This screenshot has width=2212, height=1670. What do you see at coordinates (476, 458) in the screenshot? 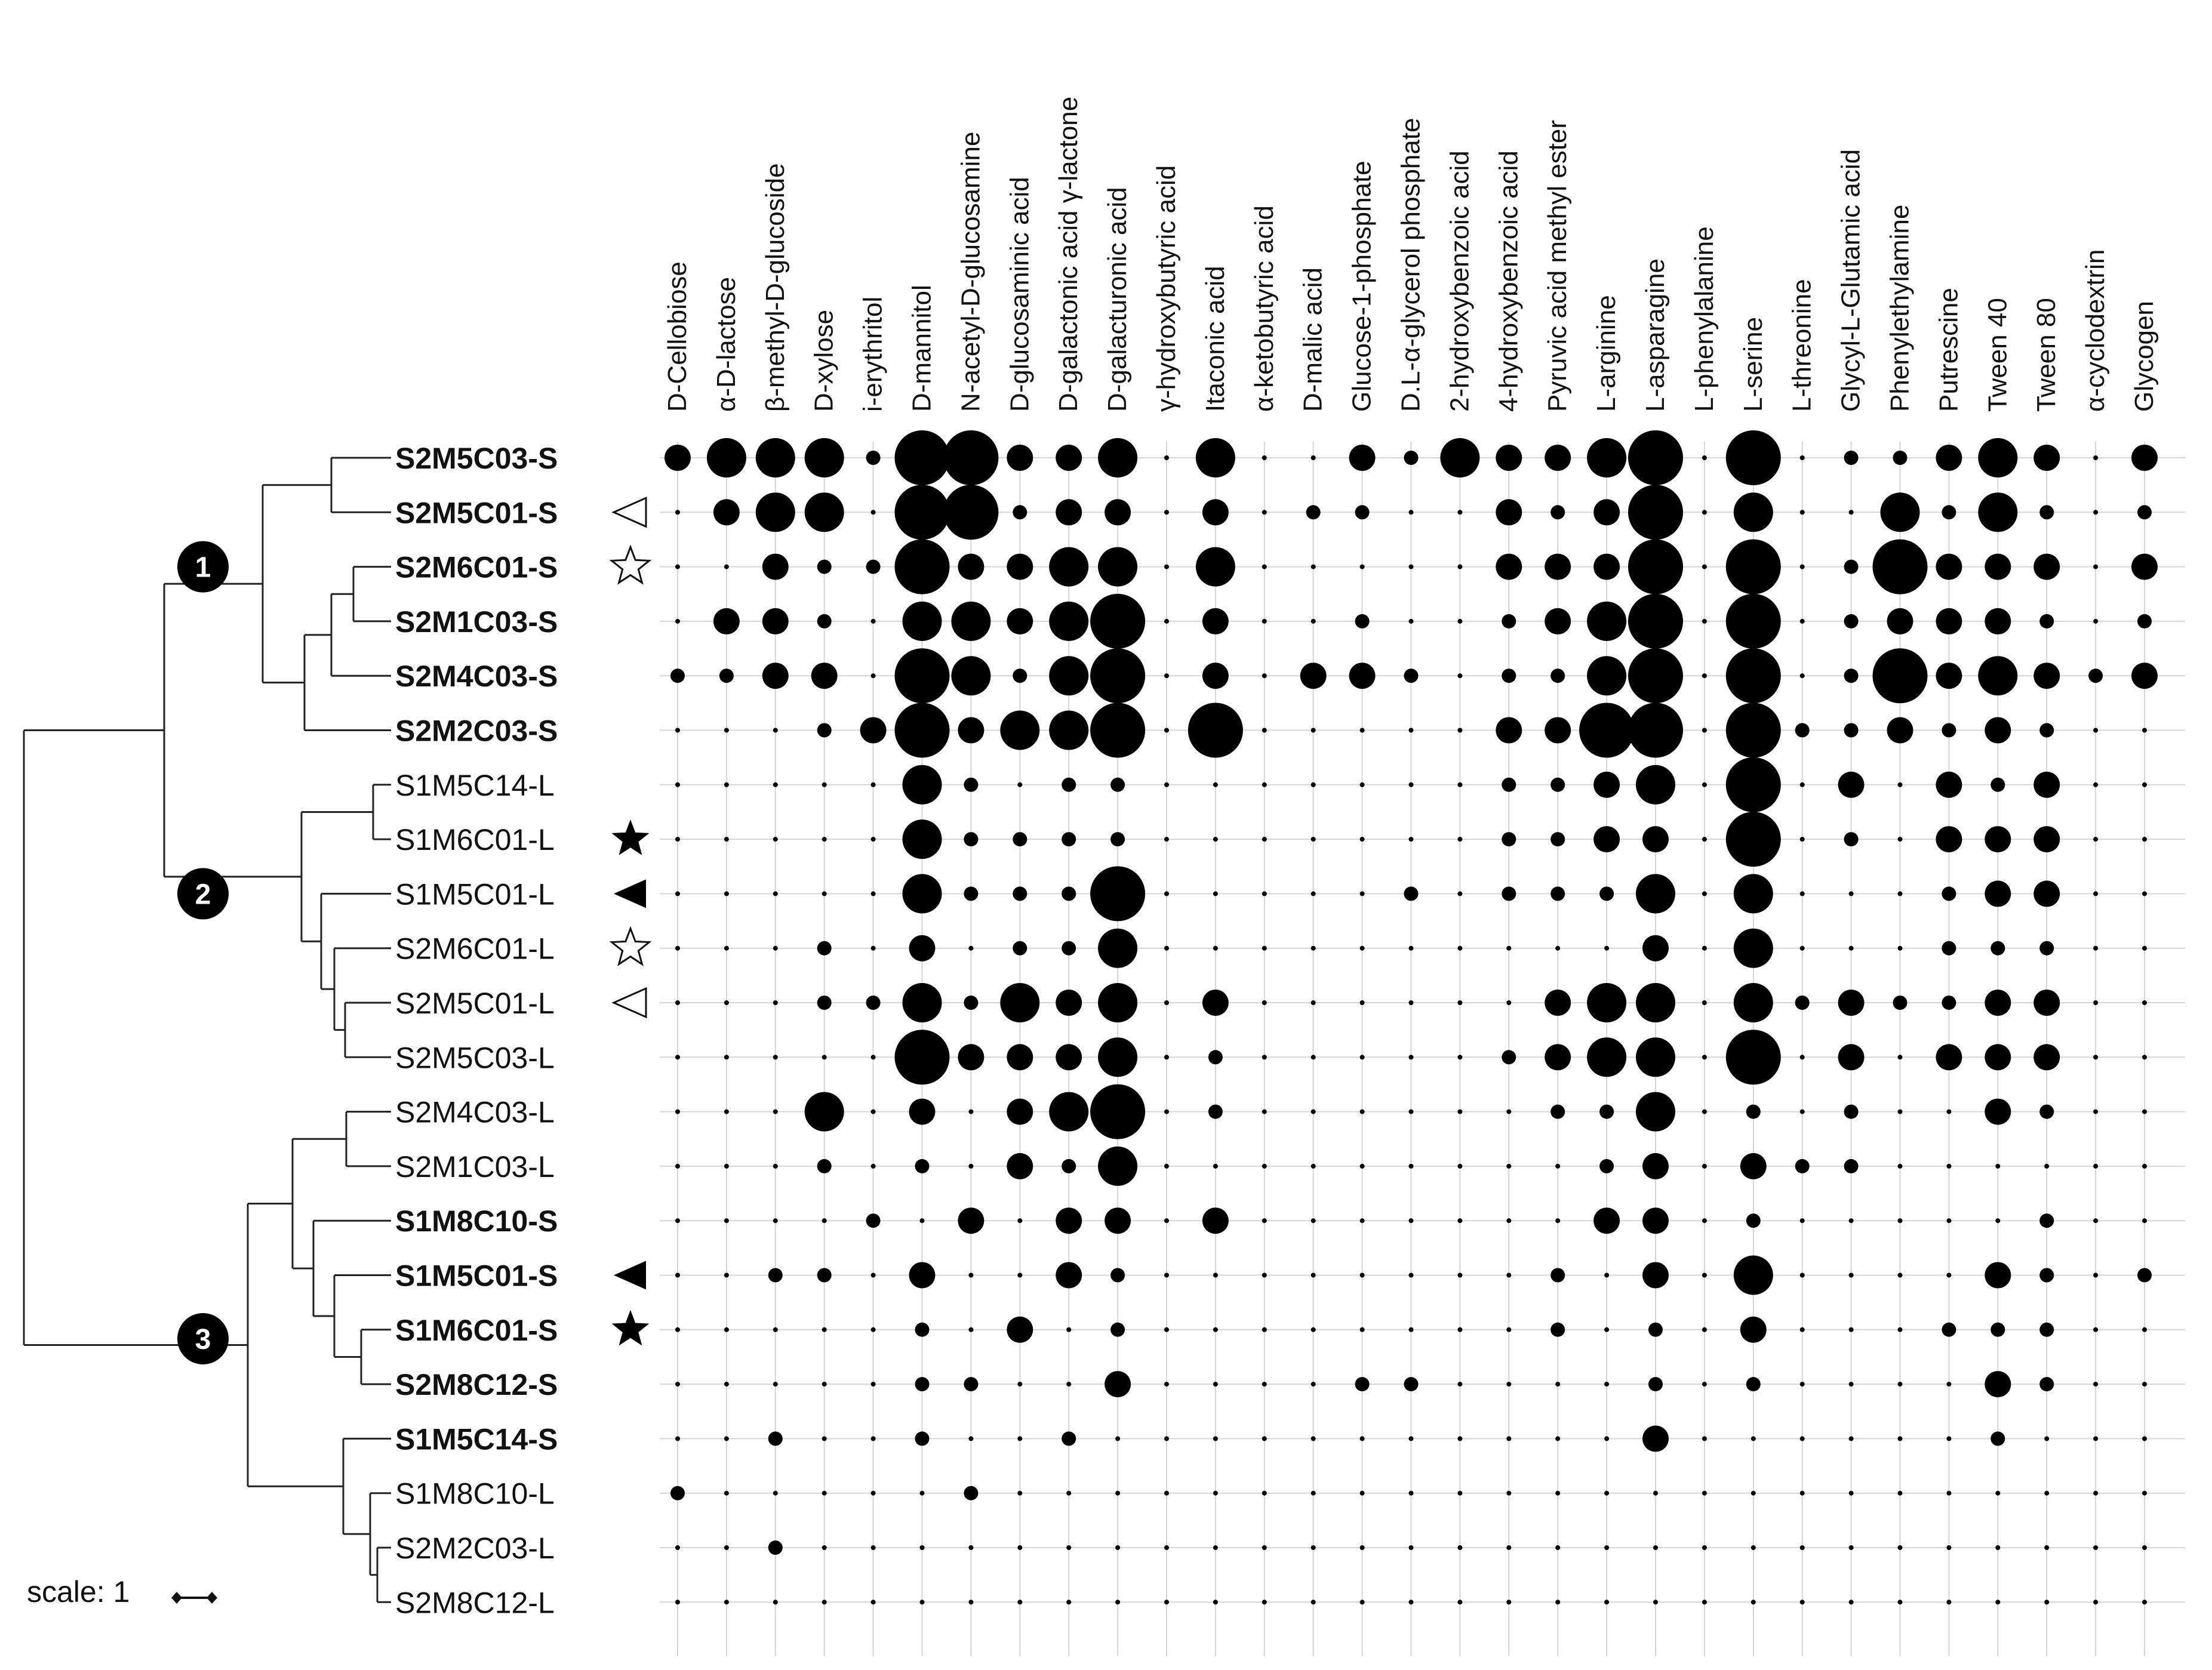
I see `sample-label: S2M5C03-S` at bounding box center [476, 458].